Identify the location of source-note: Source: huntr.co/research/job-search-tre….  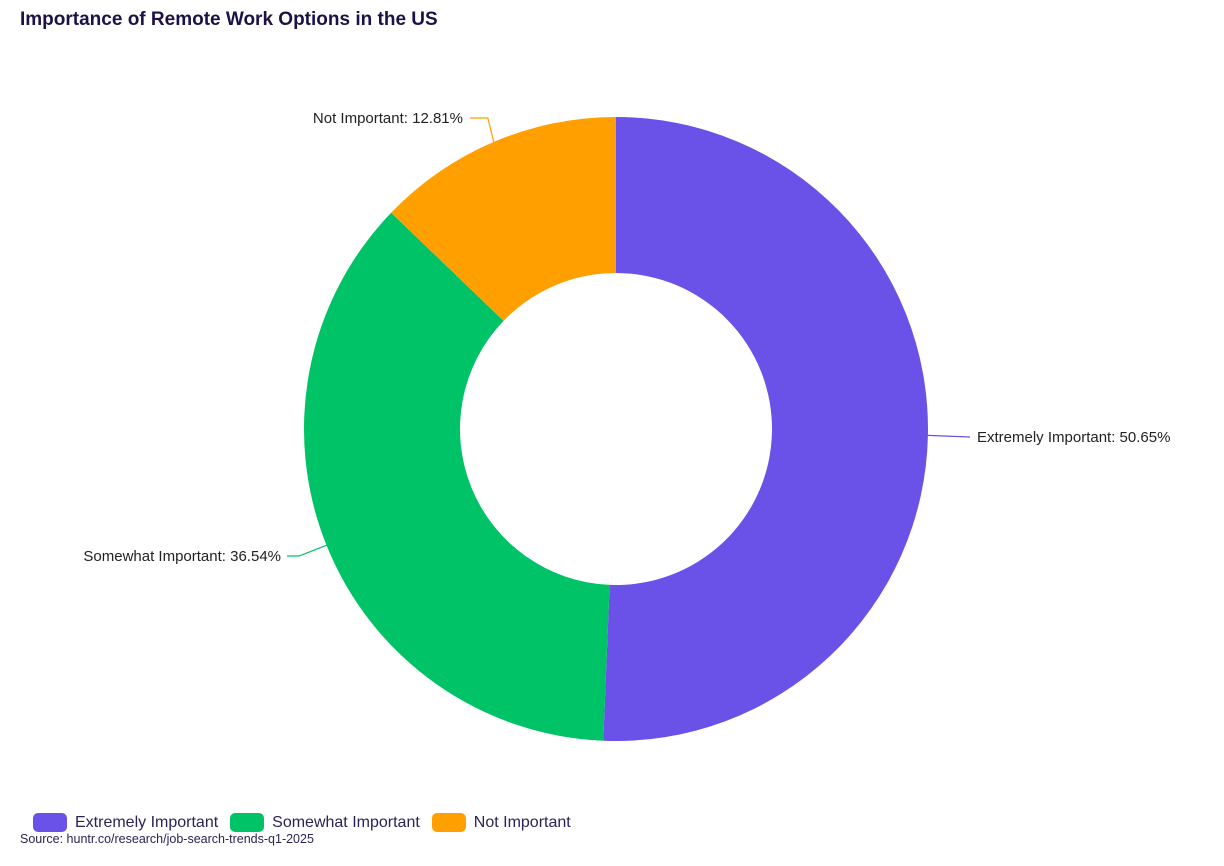
(167, 839).